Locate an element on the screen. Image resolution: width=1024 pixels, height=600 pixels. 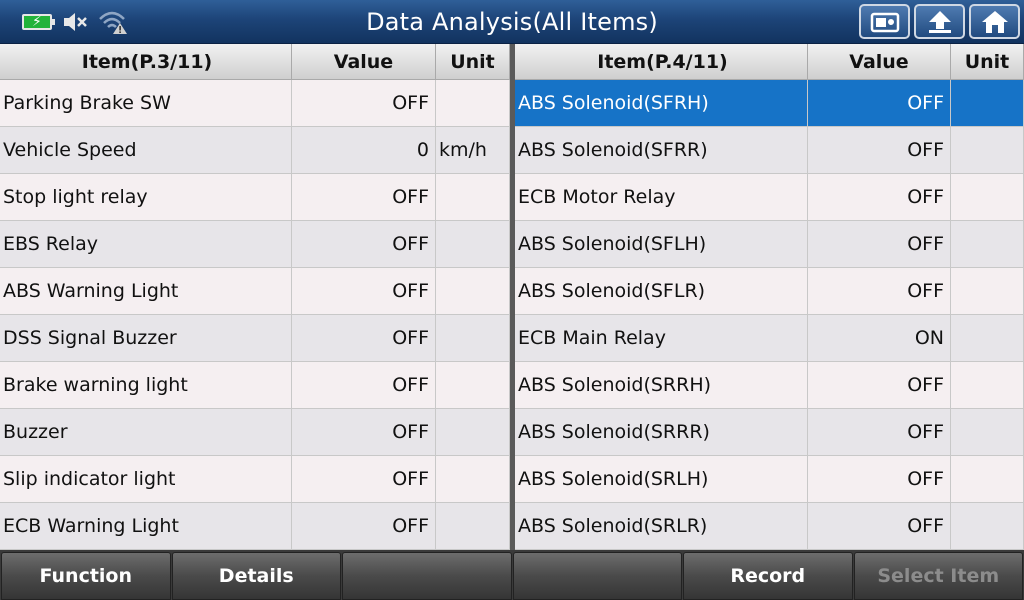
table-row: ECB Motor Relay OFF is located at coordinates (769, 197).